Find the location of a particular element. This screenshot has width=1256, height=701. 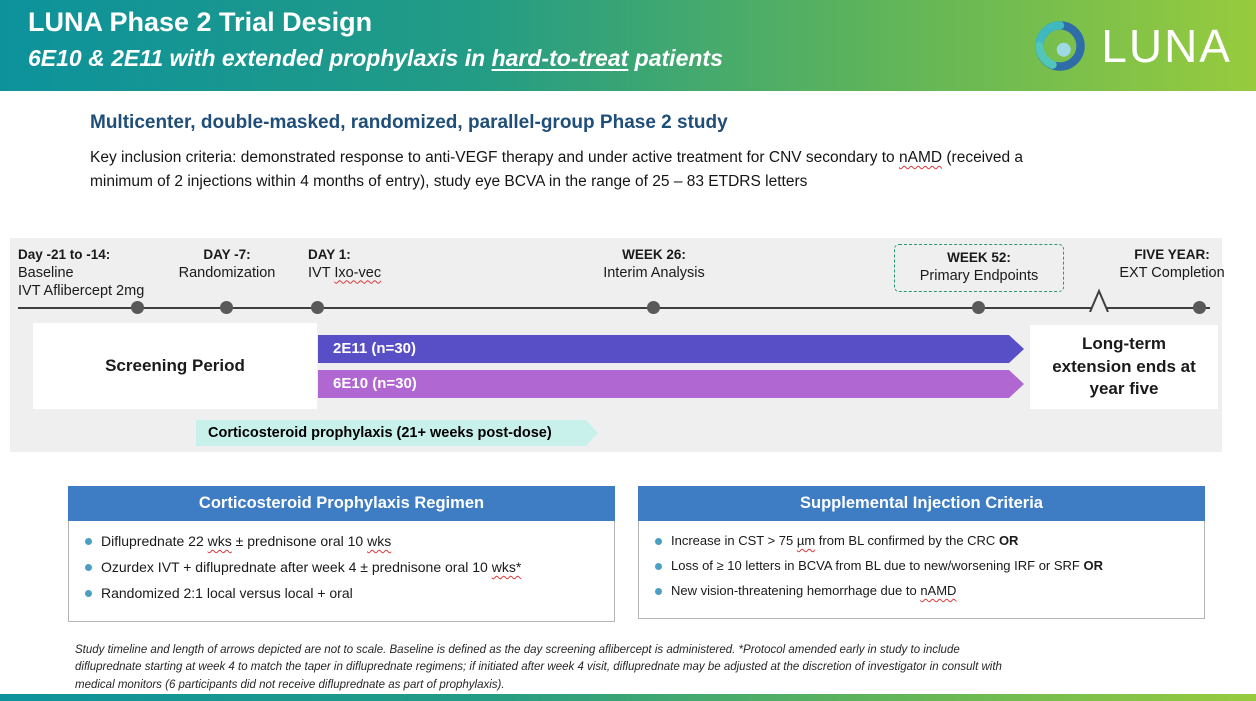

regimen-box-header: Corticosteroid Prophylaxis Regimen is located at coordinates (341, 503).